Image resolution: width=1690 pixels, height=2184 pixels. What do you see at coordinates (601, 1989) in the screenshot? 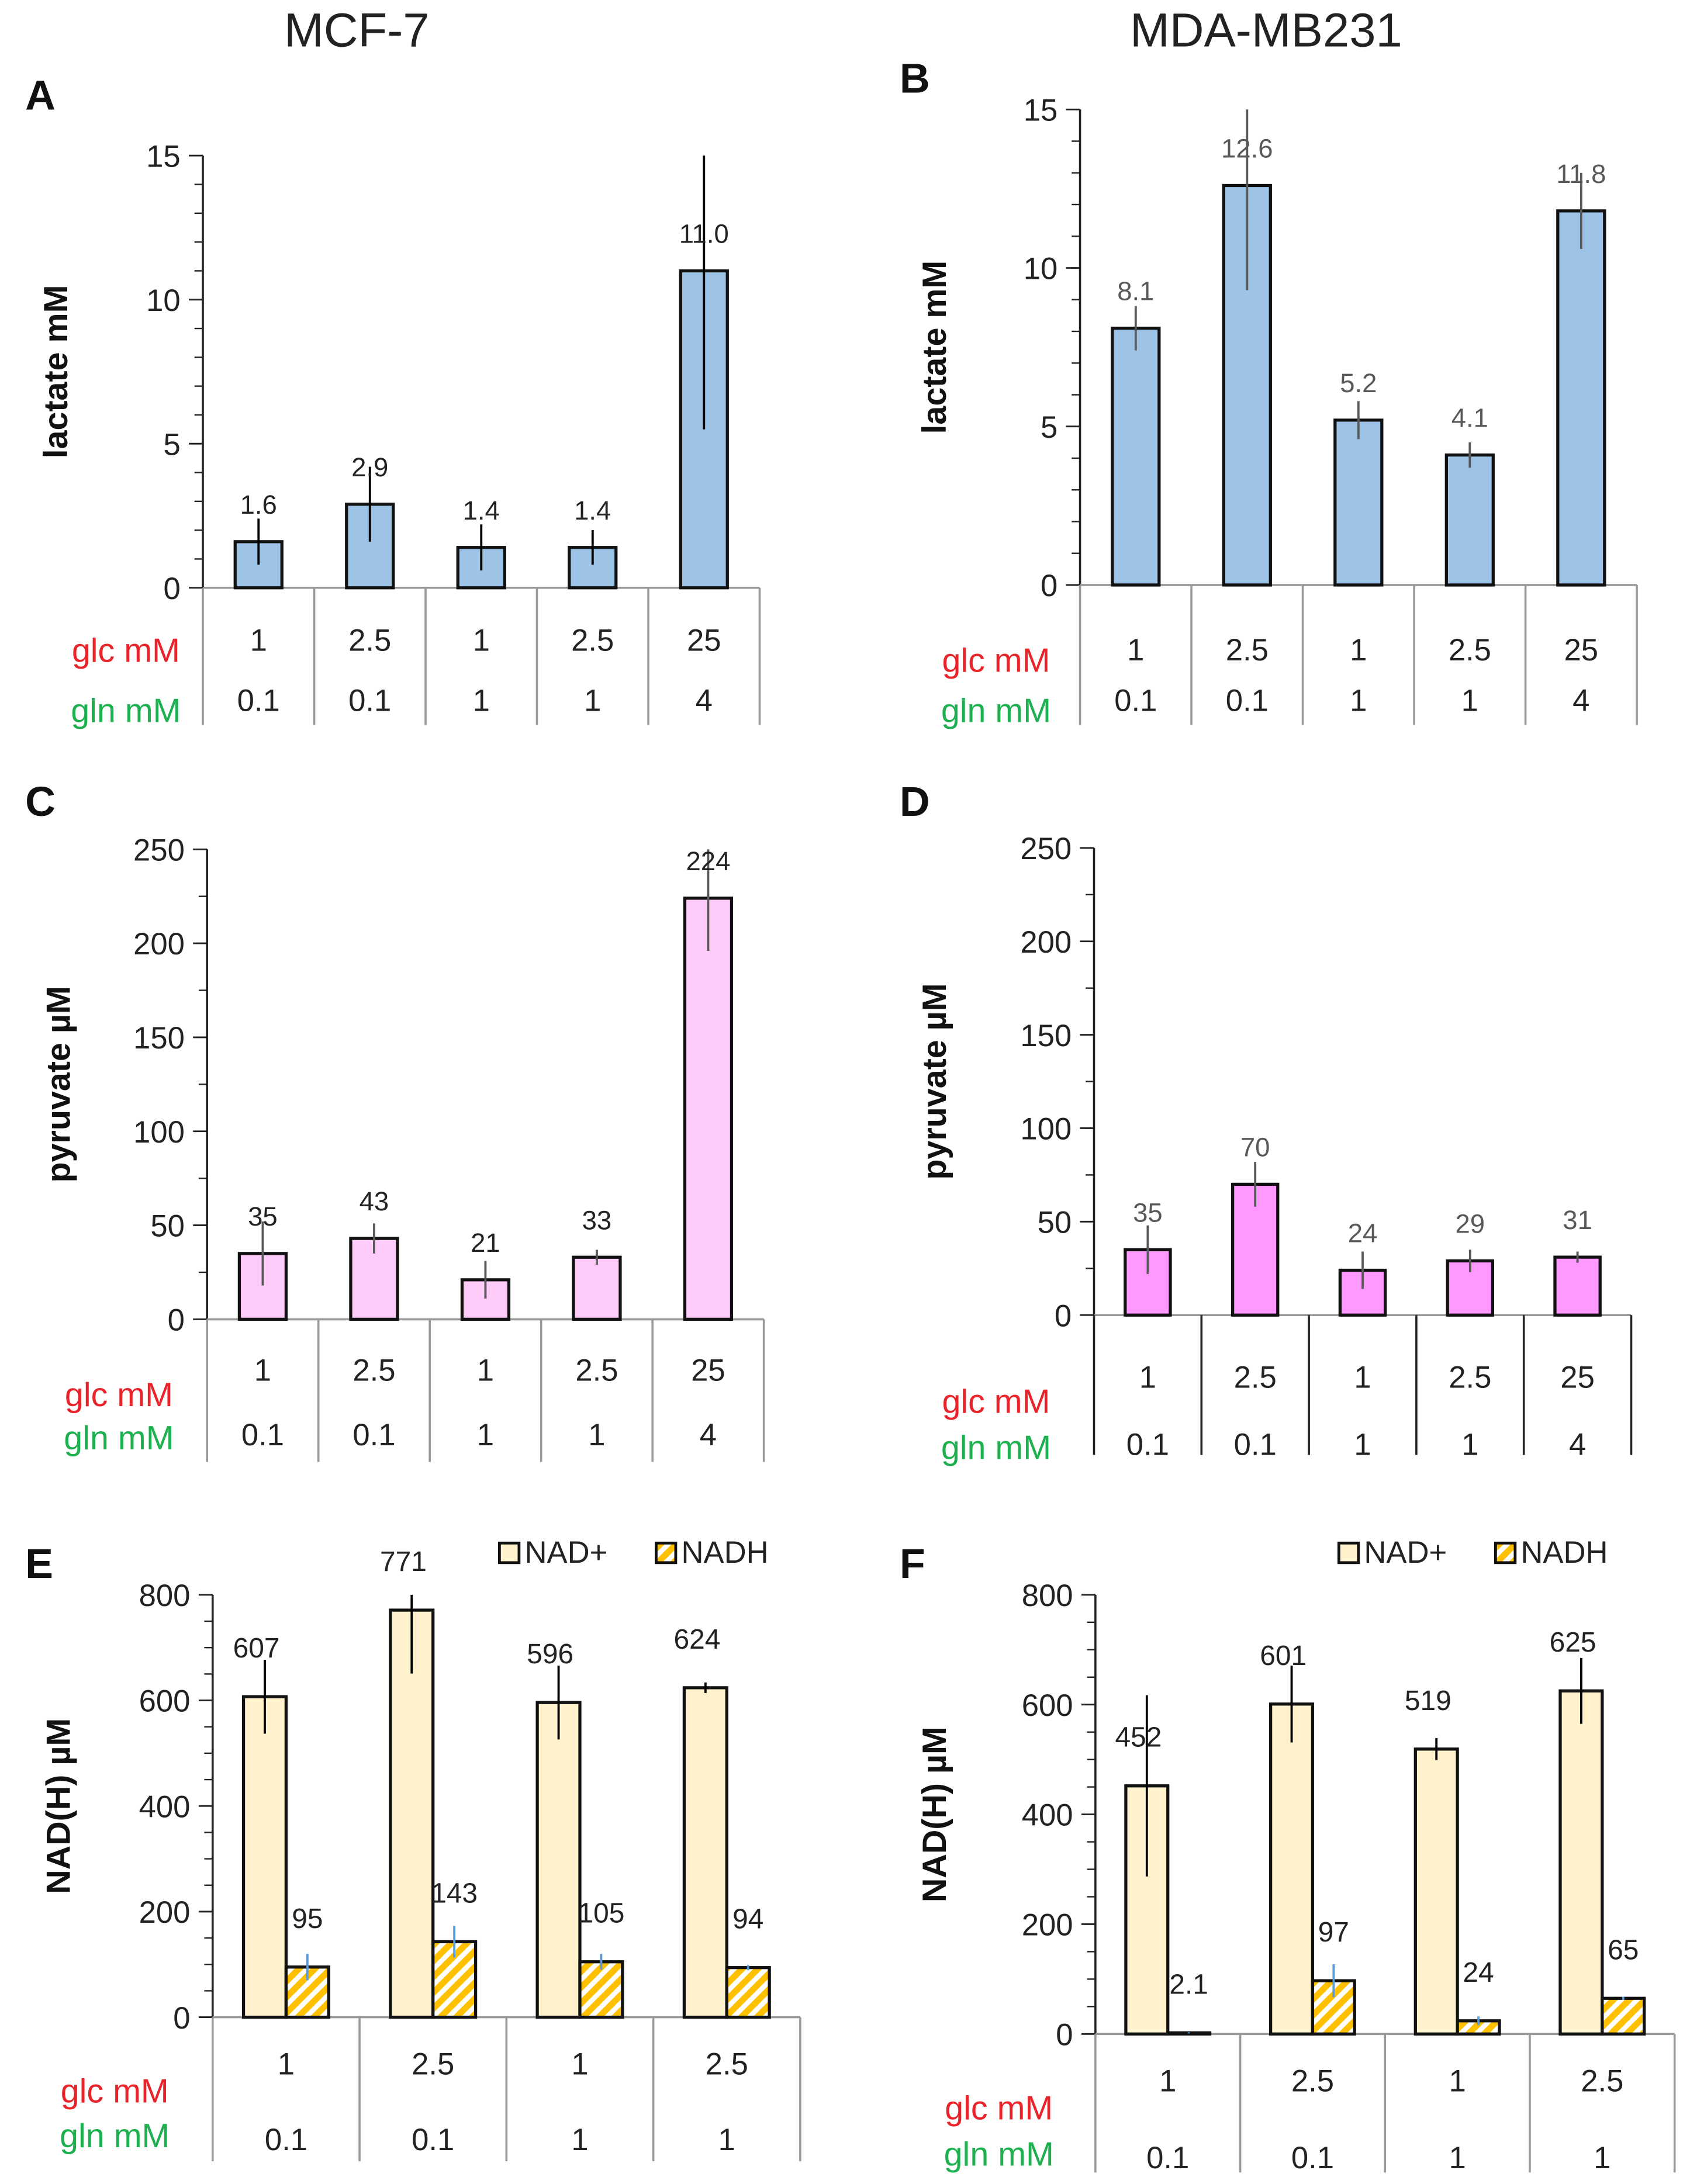
I see `bar-nadh` at bounding box center [601, 1989].